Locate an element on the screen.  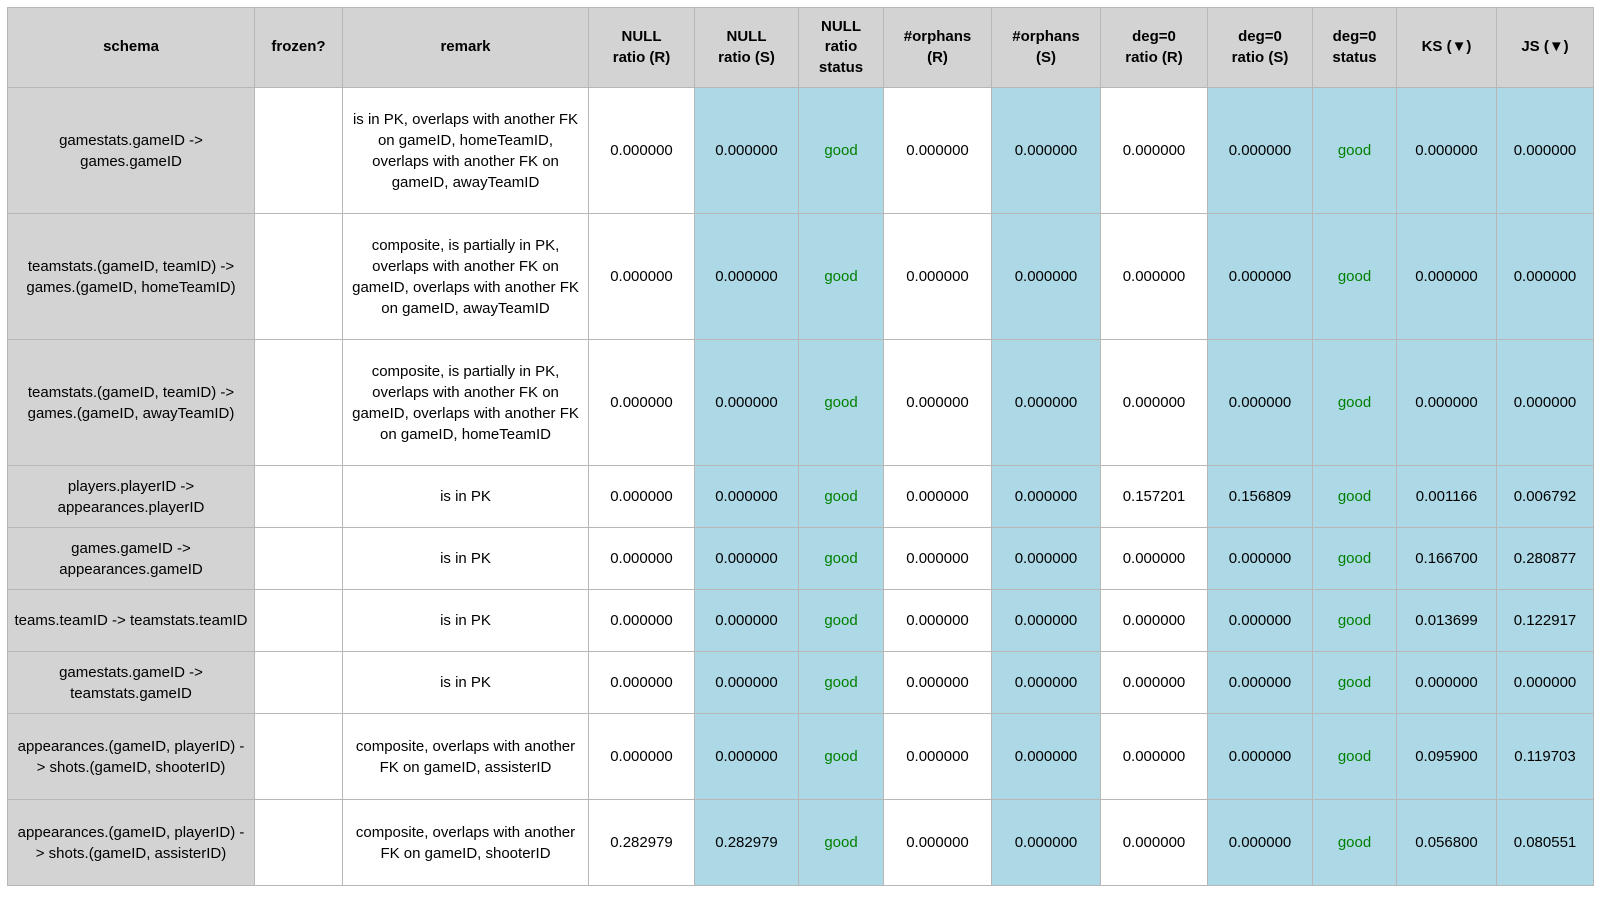
col-header-deg0_status: deg=0 status is located at coordinates (1354, 47).